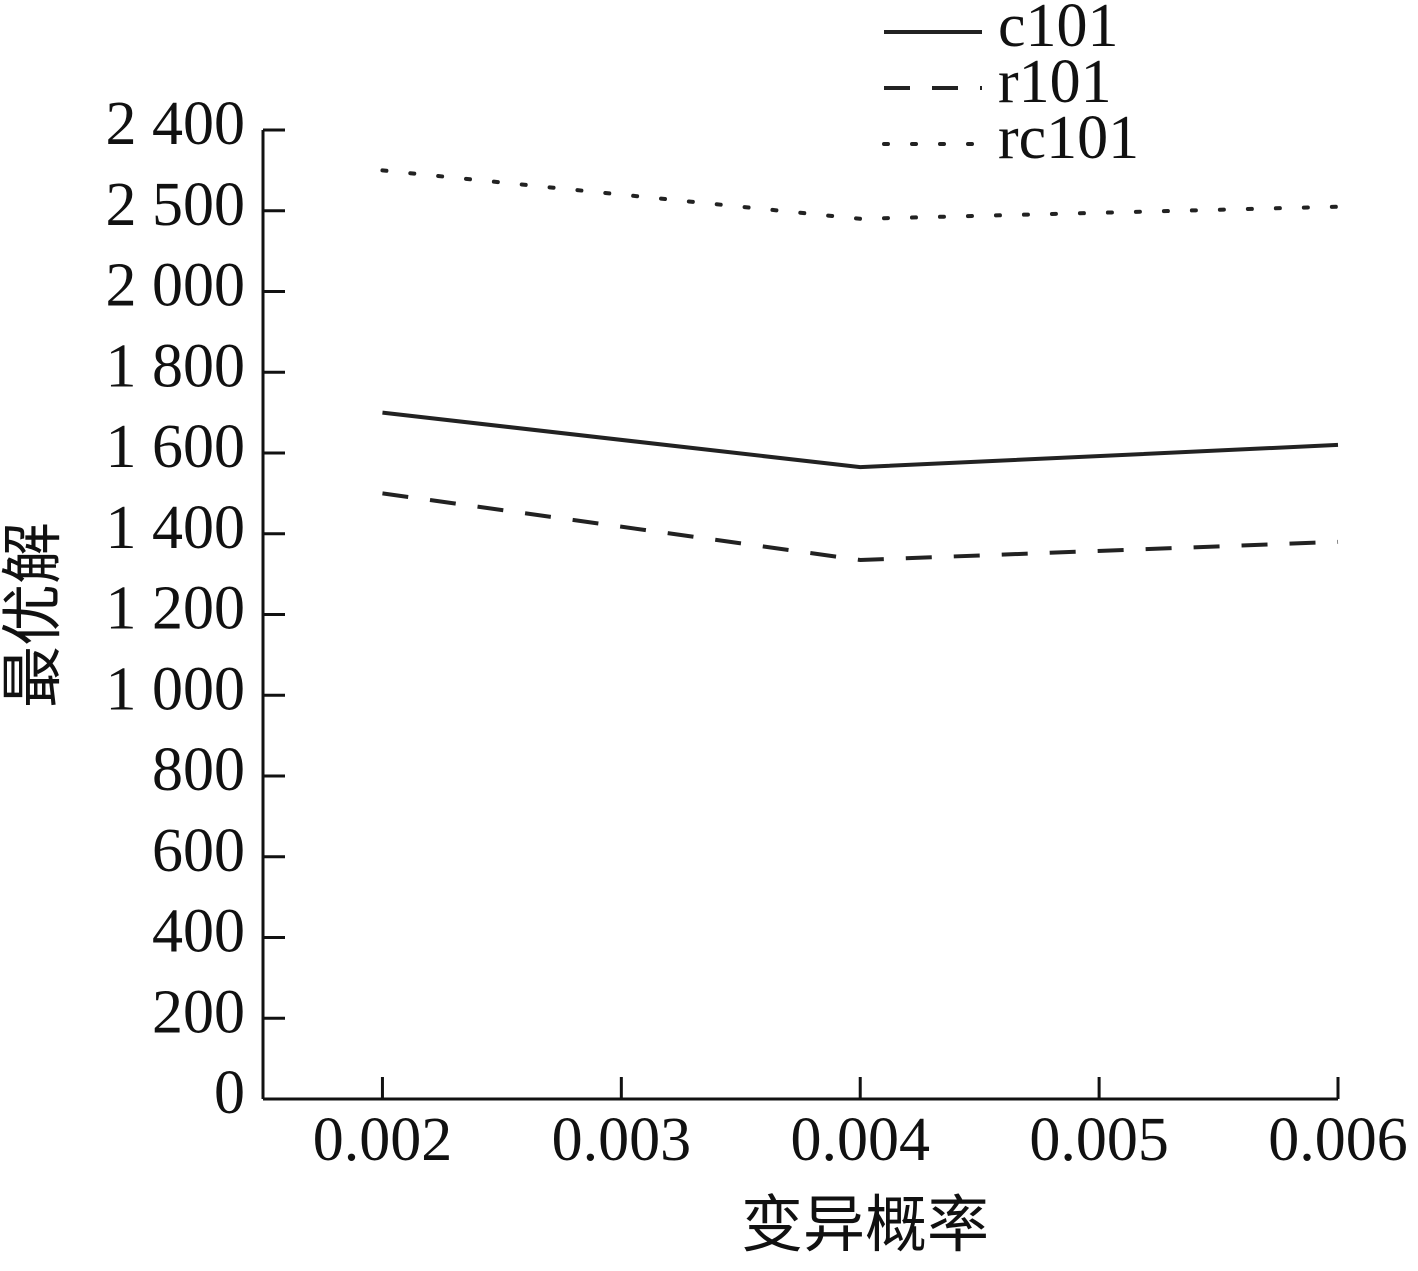 This screenshot has width=1418, height=1271. What do you see at coordinates (176, 124) in the screenshot?
I see `y-tick-label: 2 400` at bounding box center [176, 124].